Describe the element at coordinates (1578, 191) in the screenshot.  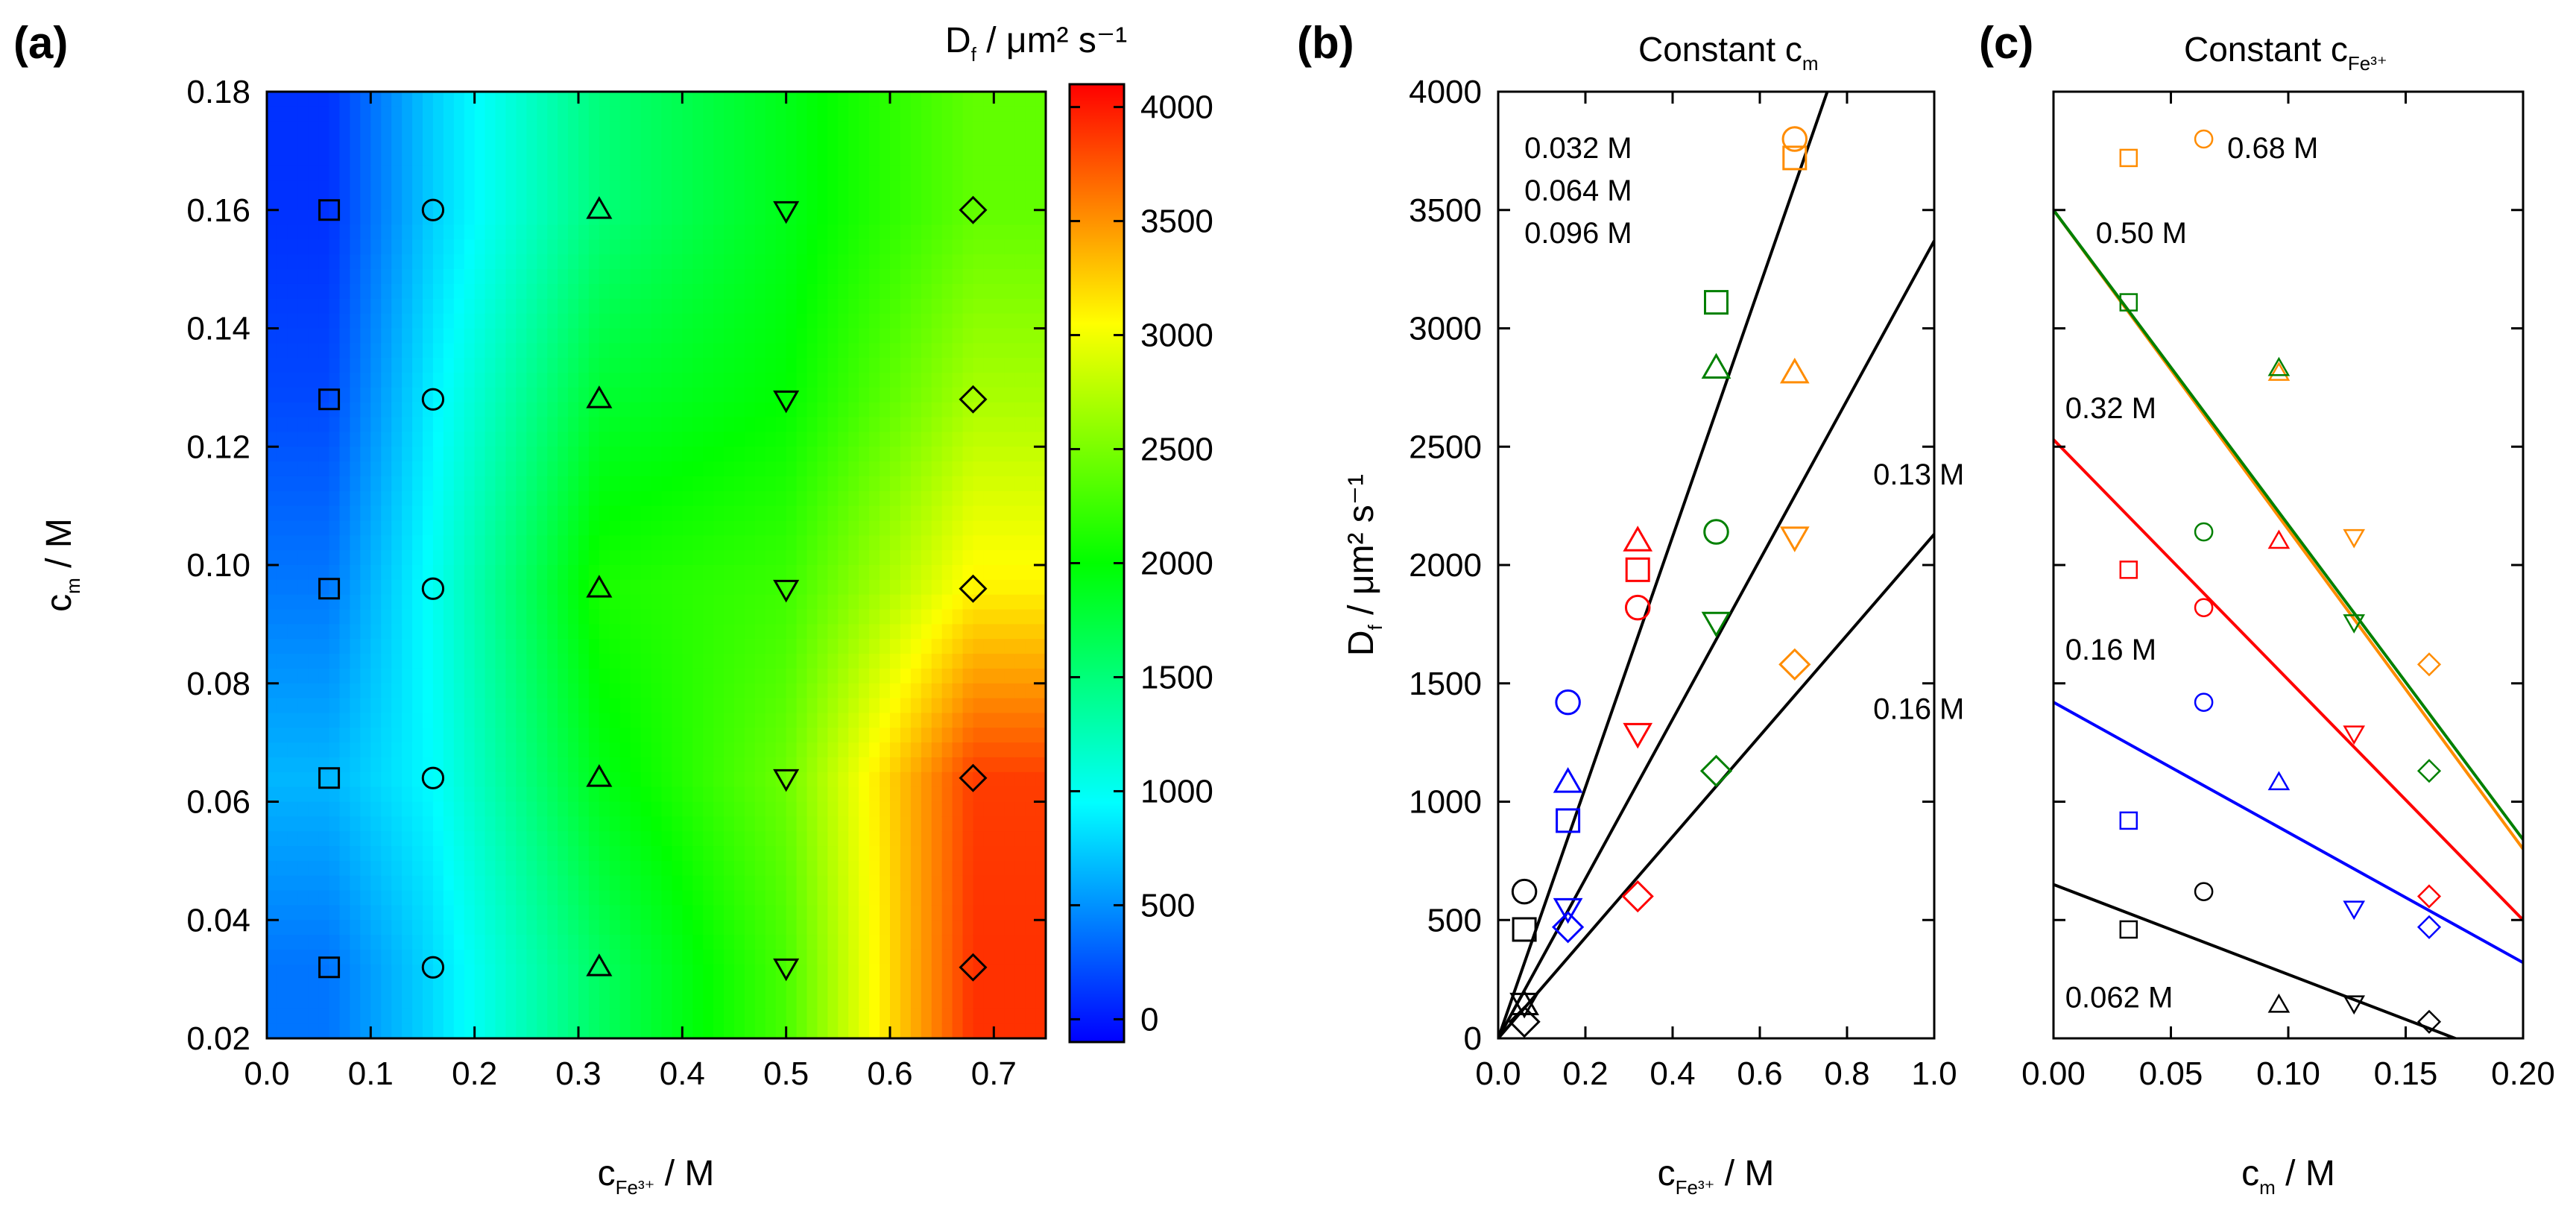
I see `b-line-label: 0.064 M` at that location.